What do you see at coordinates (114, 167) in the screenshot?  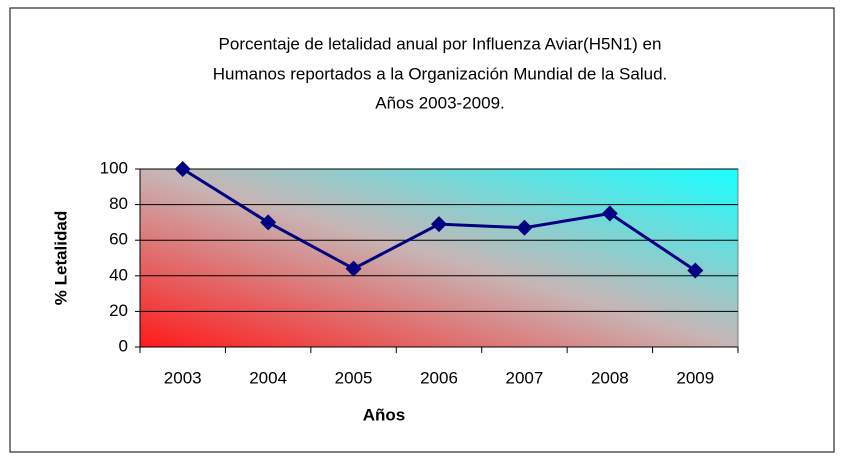 I see `y-tick-label: 100` at bounding box center [114, 167].